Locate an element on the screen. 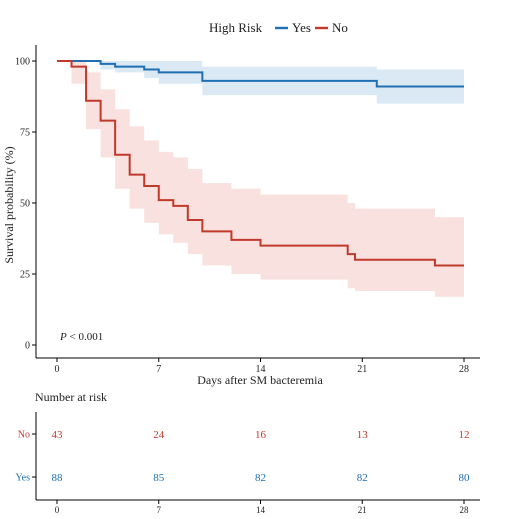 This screenshot has height=519, width=520. risk-value-no: 43 is located at coordinates (58, 435).